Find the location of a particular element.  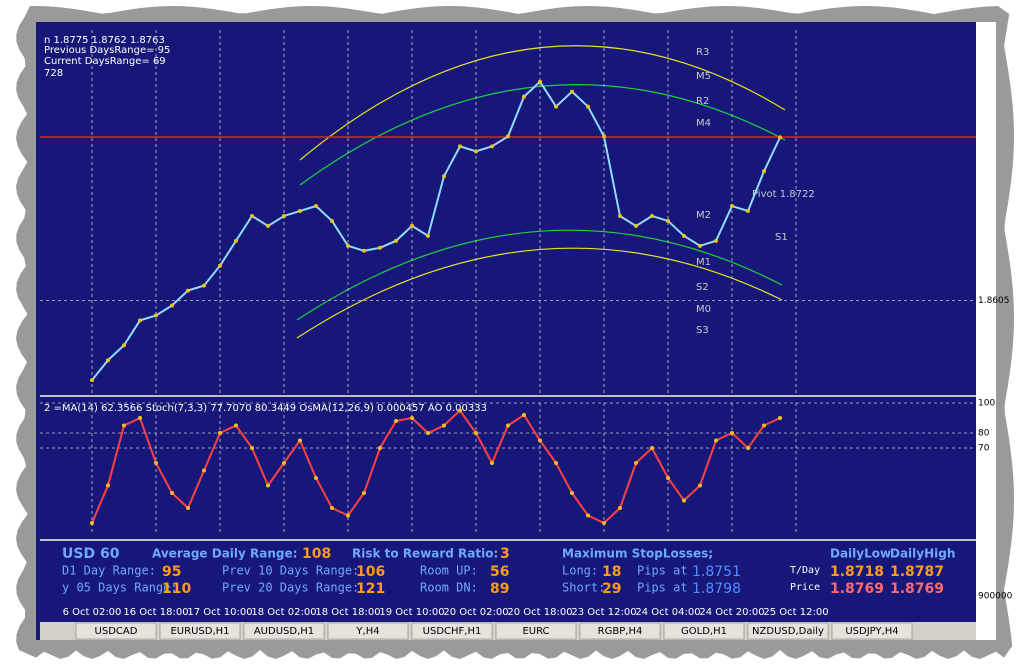

panel-value: 89 is located at coordinates (499, 589).